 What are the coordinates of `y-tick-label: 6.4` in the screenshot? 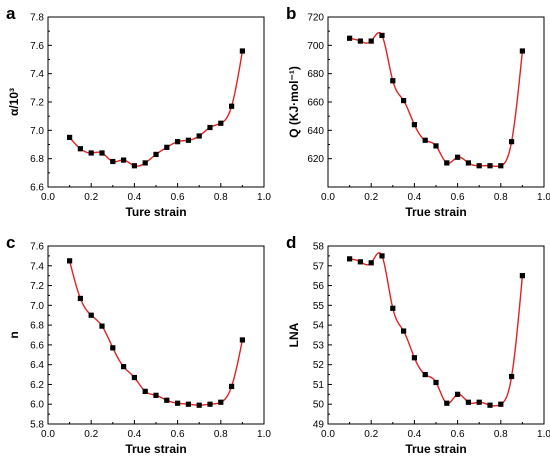 It's located at (37, 365).